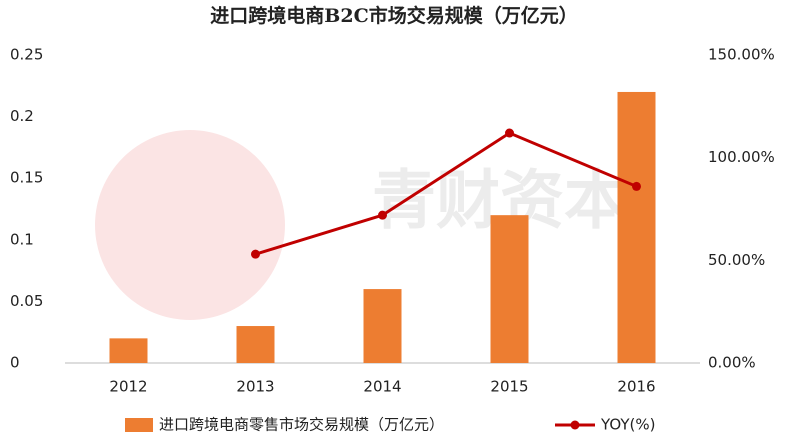 This screenshot has width=789, height=438. What do you see at coordinates (22, 116) in the screenshot?
I see `y-tick-label: 0.2` at bounding box center [22, 116].